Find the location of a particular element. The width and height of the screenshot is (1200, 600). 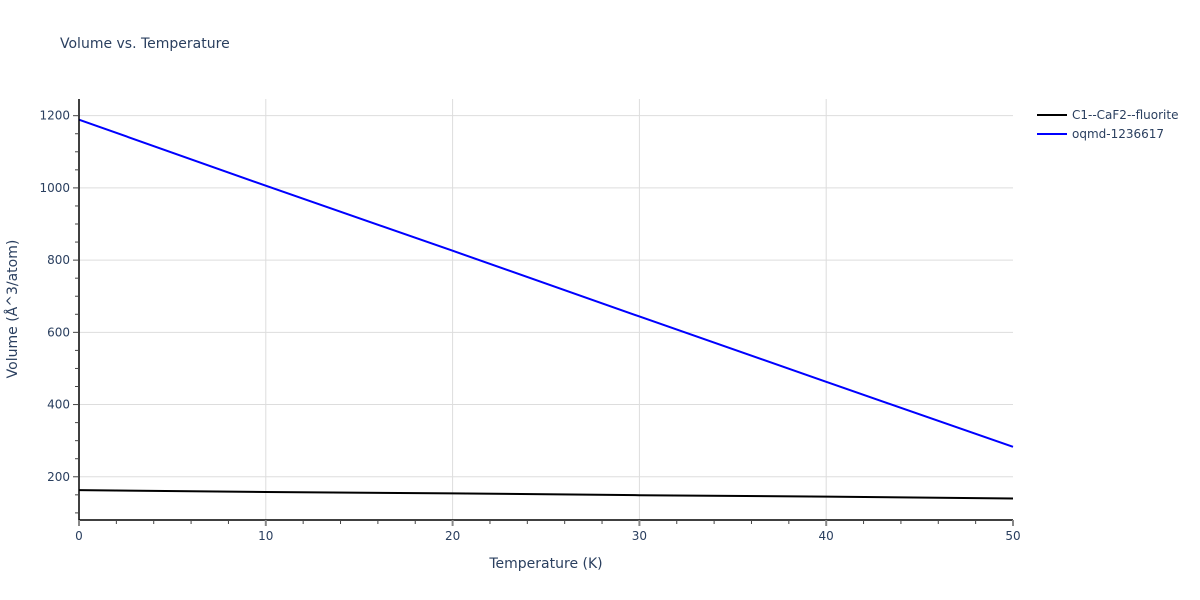

y-axis-title: Volume (Å^3/atom) is located at coordinates (12, 309).